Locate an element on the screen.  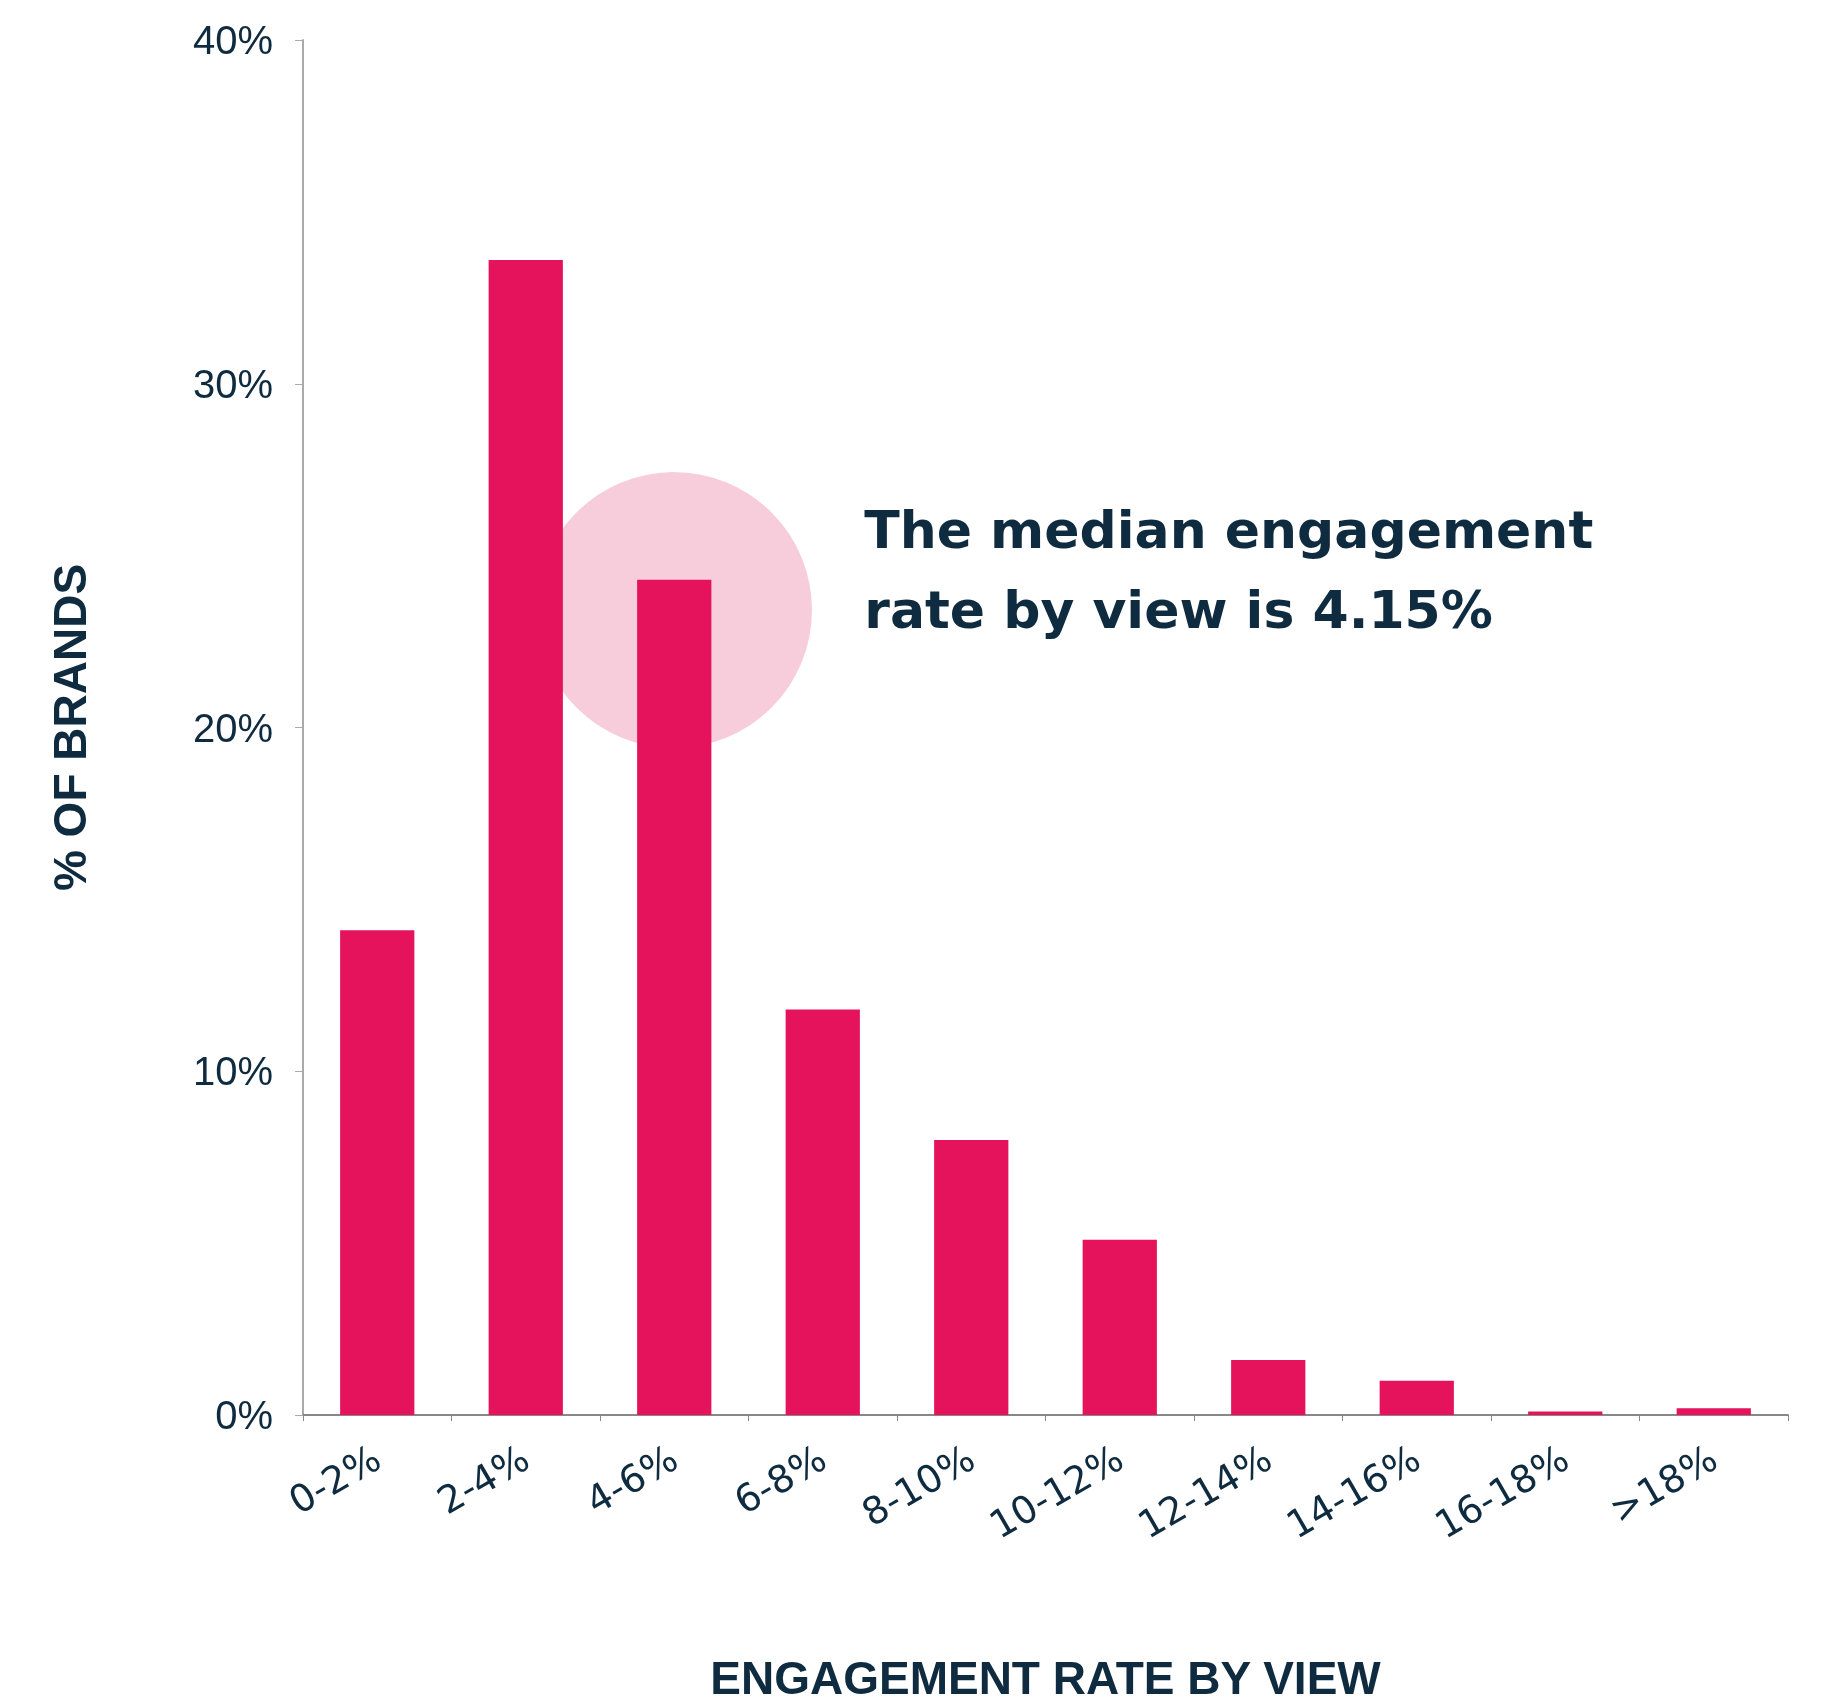
x-tick-label: 4-6% is located at coordinates (632, 1479).